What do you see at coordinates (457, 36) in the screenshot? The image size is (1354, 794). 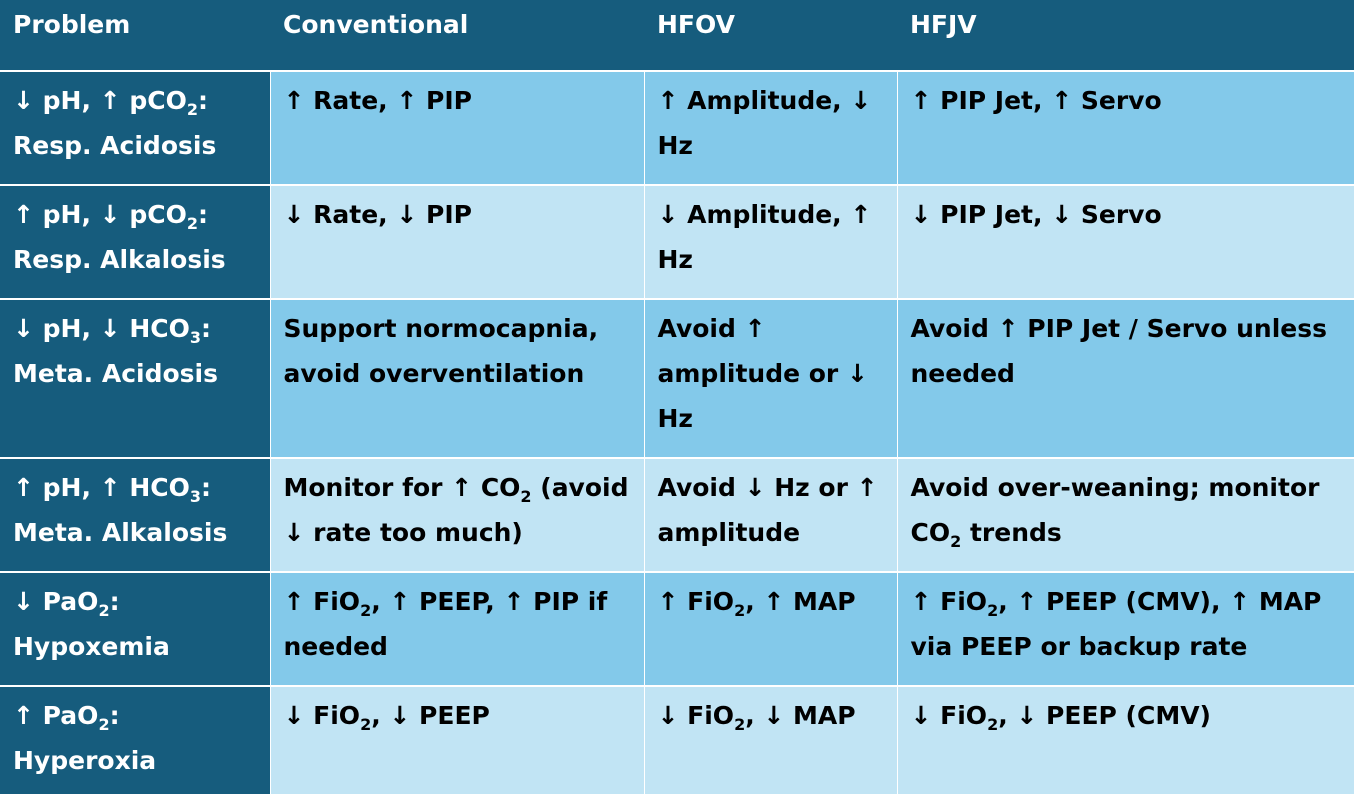 I see `header-conventional: Conventional` at bounding box center [457, 36].